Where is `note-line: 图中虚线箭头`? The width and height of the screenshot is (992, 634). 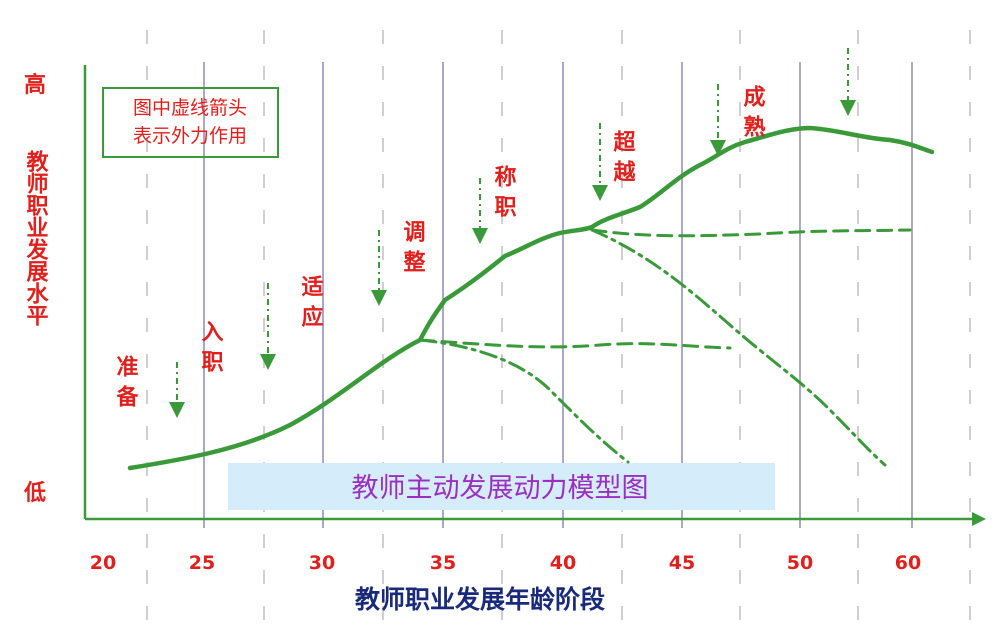 note-line: 图中虚线箭头 is located at coordinates (190, 108).